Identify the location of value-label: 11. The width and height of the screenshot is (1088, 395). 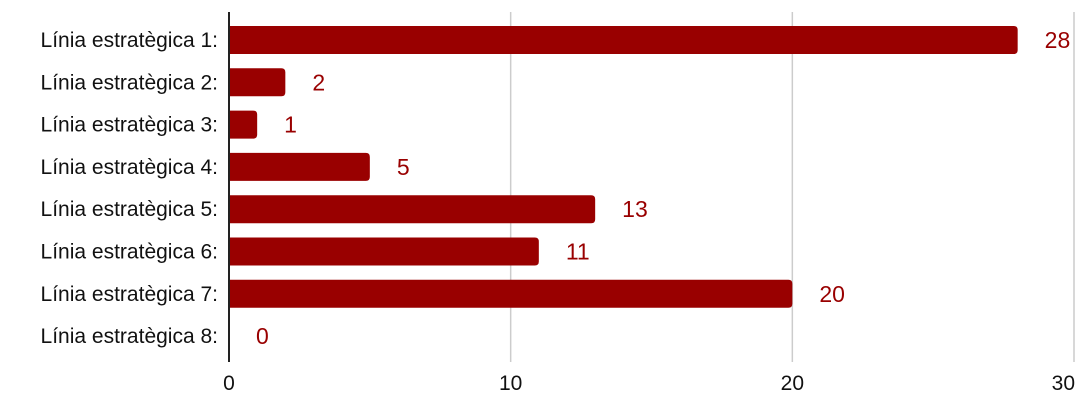
(578, 252).